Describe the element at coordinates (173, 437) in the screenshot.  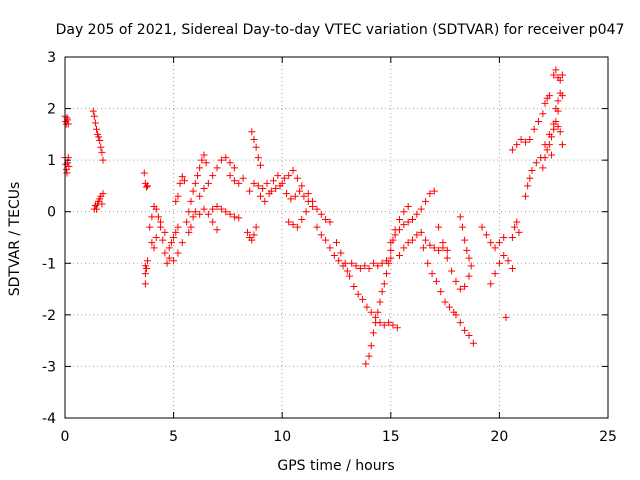
I see `x-tick-label: 5` at that location.